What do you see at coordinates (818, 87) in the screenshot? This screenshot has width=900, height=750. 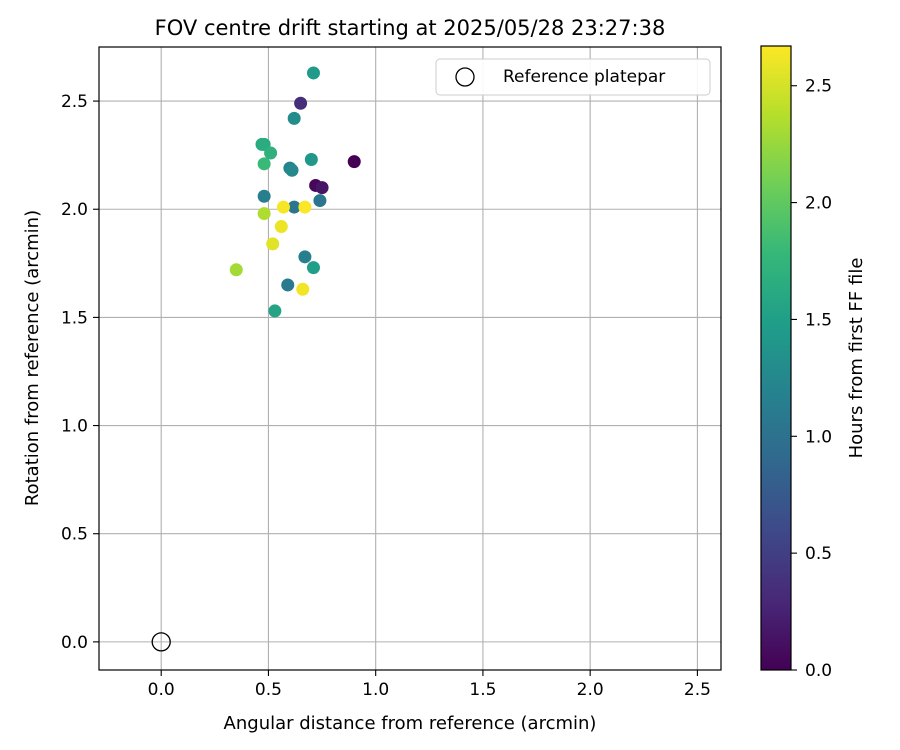 I see `colorbar-tick-label: 2.5` at bounding box center [818, 87].